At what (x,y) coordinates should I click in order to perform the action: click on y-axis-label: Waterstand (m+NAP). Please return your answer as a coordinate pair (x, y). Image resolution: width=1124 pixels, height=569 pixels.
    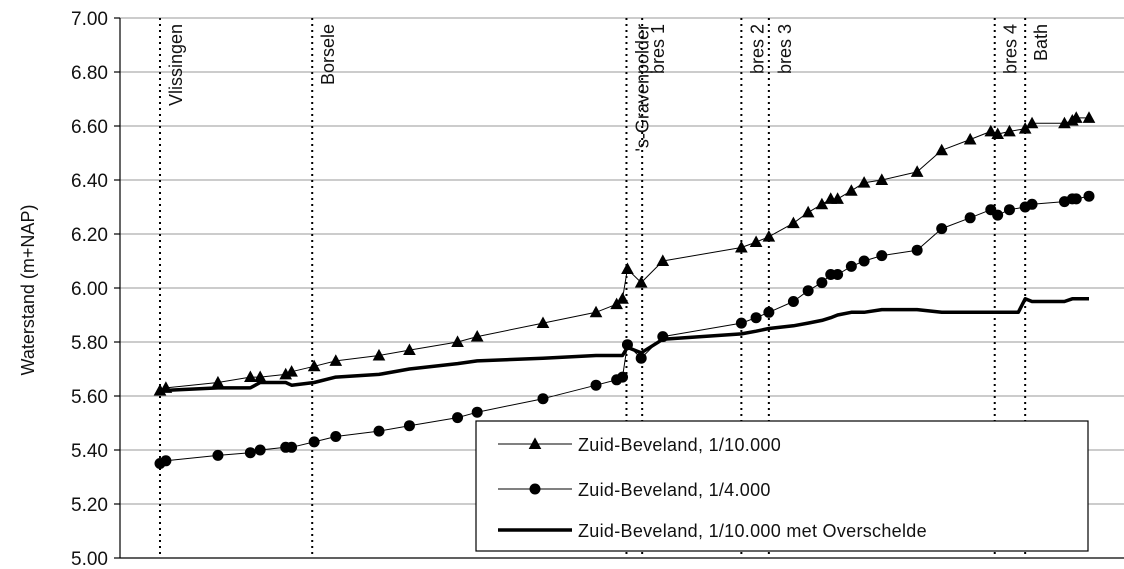
    Looking at the image, I should click on (28, 290).